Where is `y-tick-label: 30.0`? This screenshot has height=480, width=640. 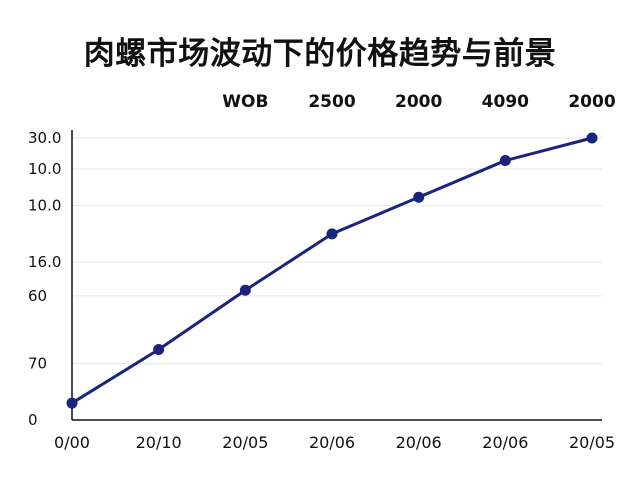
y-tick-label: 30.0 is located at coordinates (44, 138).